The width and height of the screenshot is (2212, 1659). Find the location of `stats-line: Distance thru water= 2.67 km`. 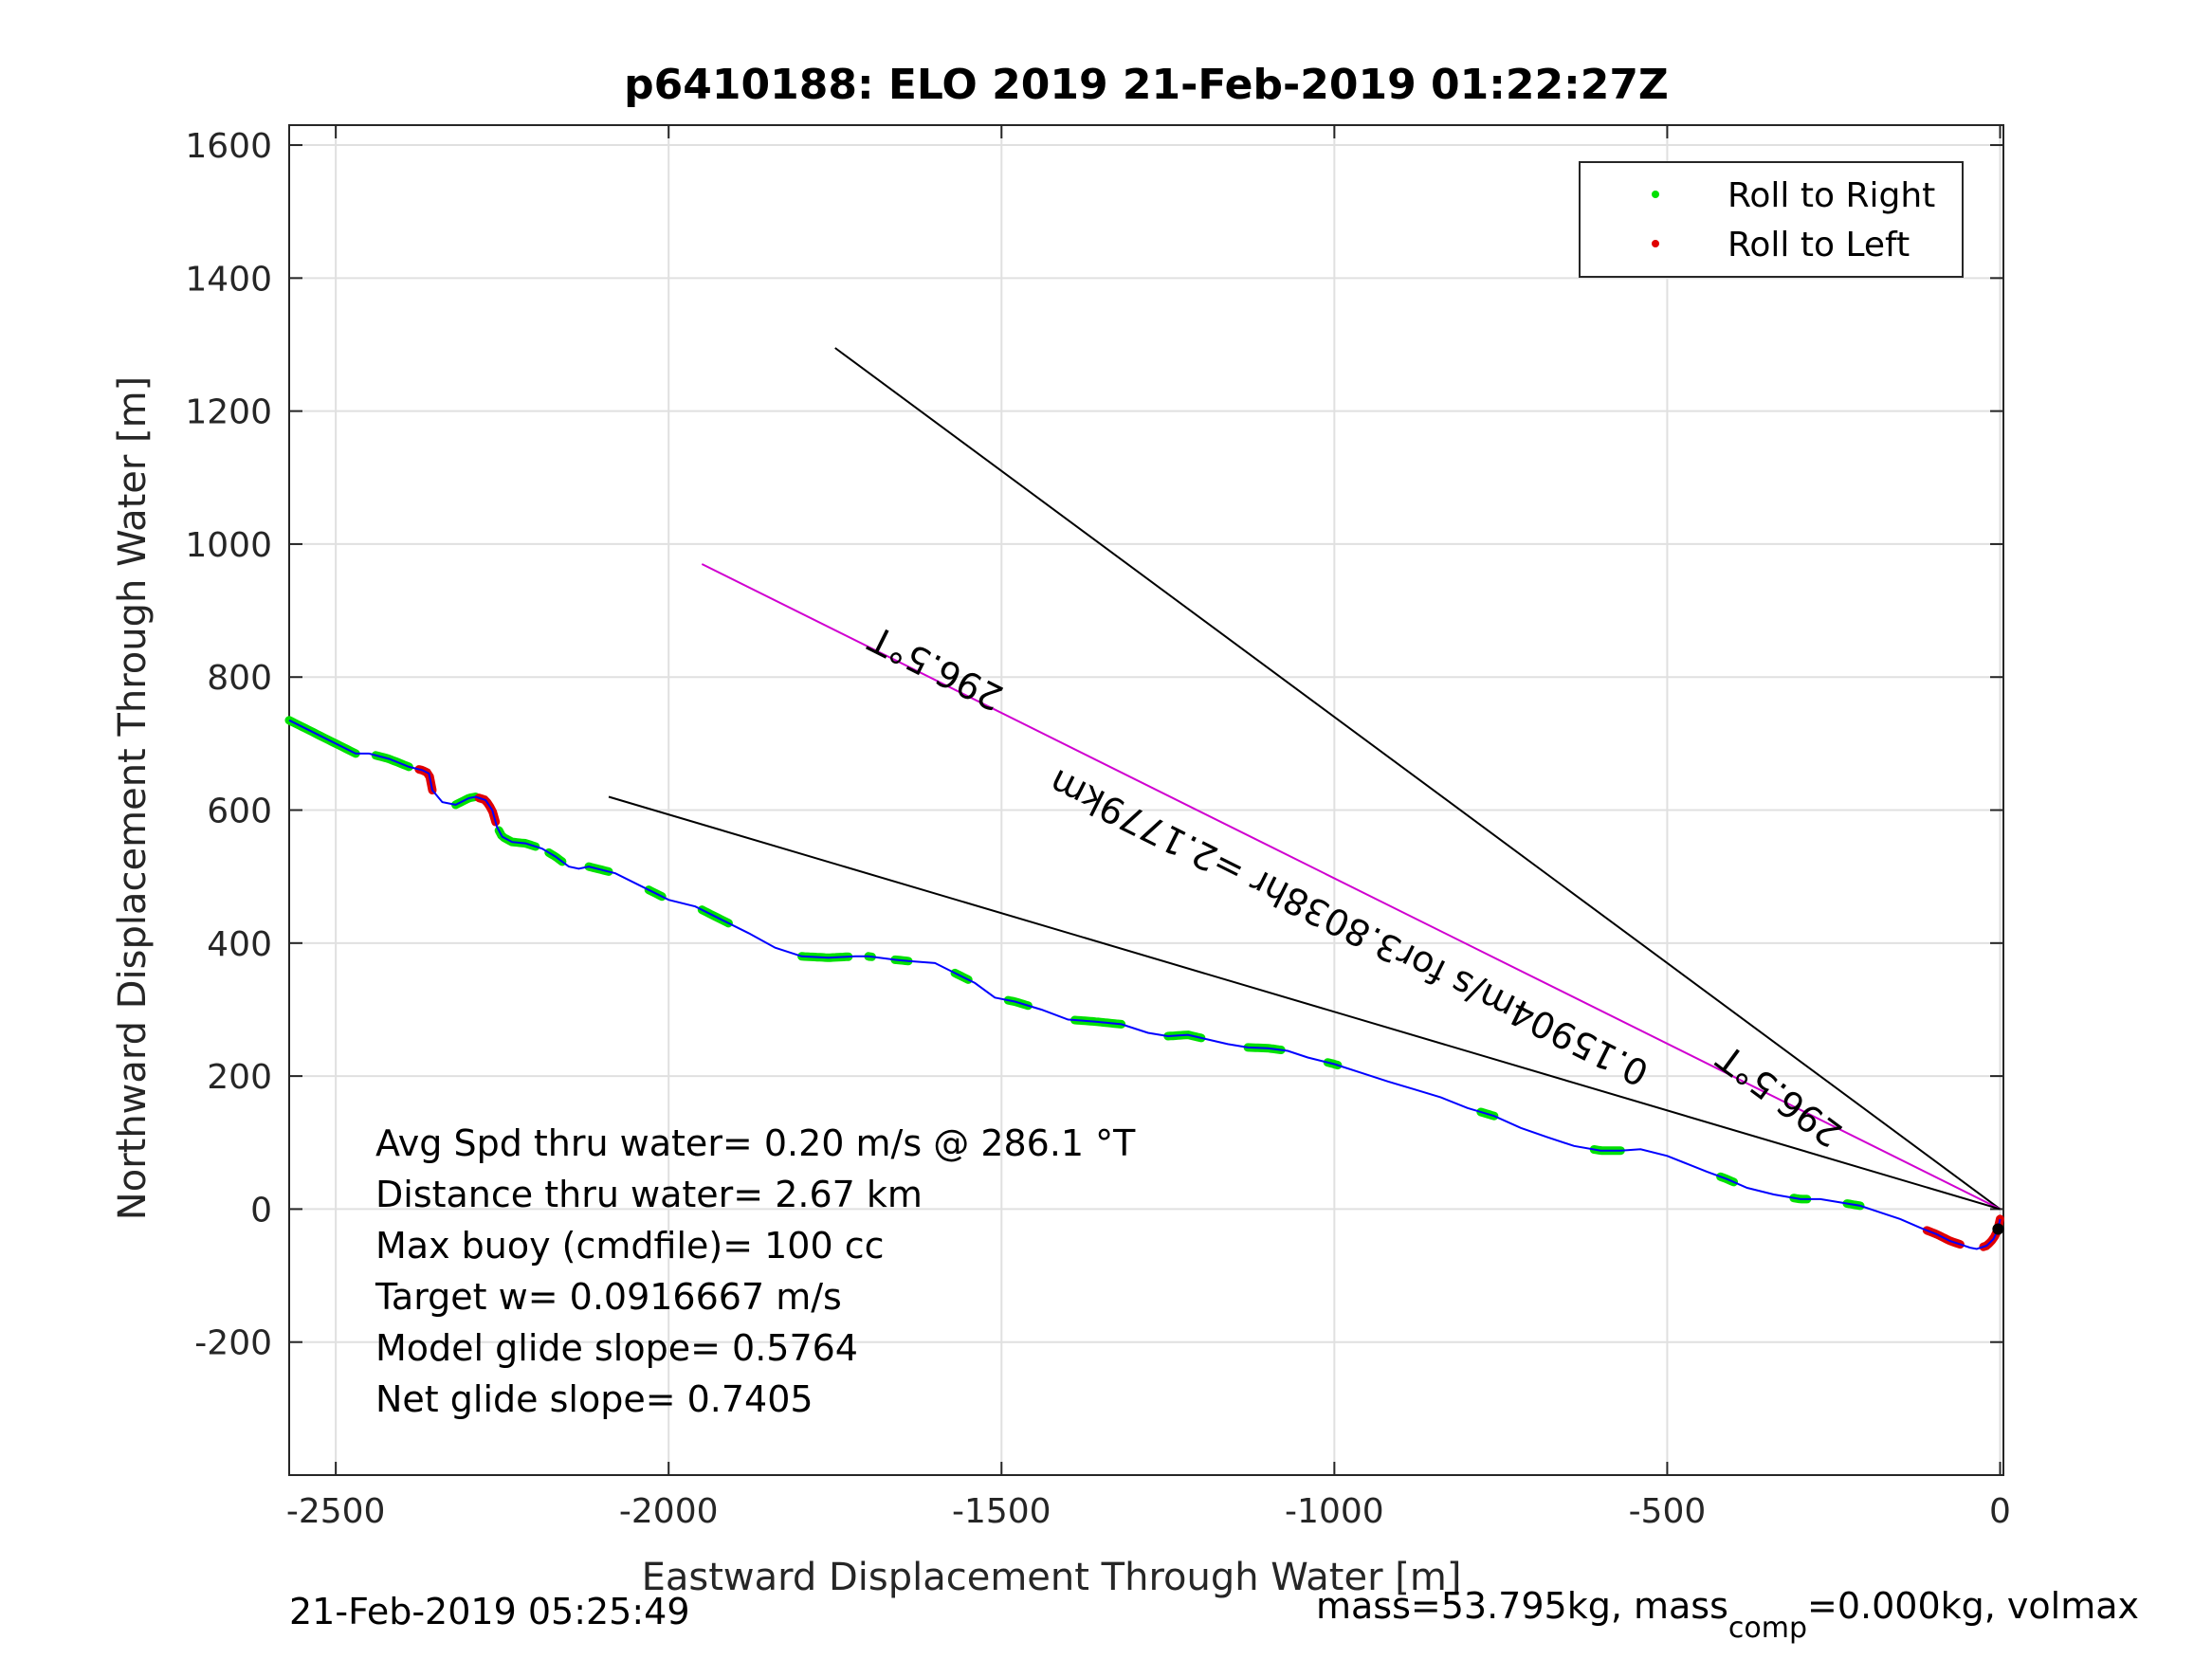

stats-line: Distance thru water= 2.67 km is located at coordinates (649, 1194).